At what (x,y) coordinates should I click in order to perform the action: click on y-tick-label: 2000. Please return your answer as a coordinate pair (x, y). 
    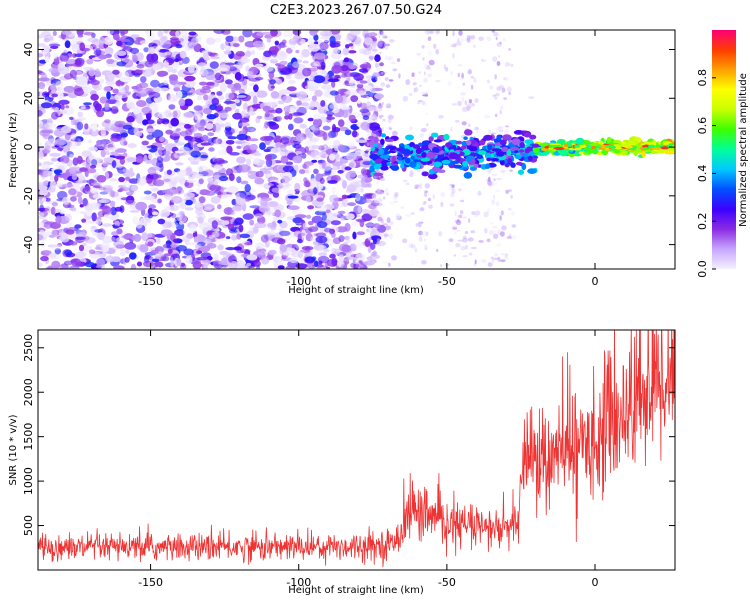
    Looking at the image, I should click on (28, 392).